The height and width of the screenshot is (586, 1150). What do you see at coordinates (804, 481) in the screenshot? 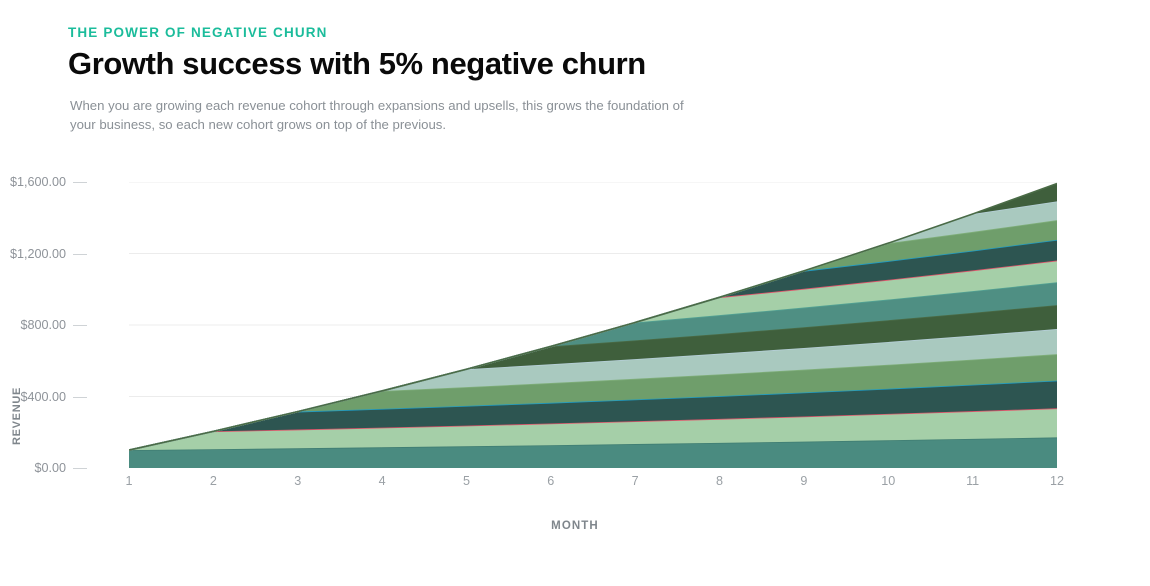
I see `x-tick-label: 9` at bounding box center [804, 481].